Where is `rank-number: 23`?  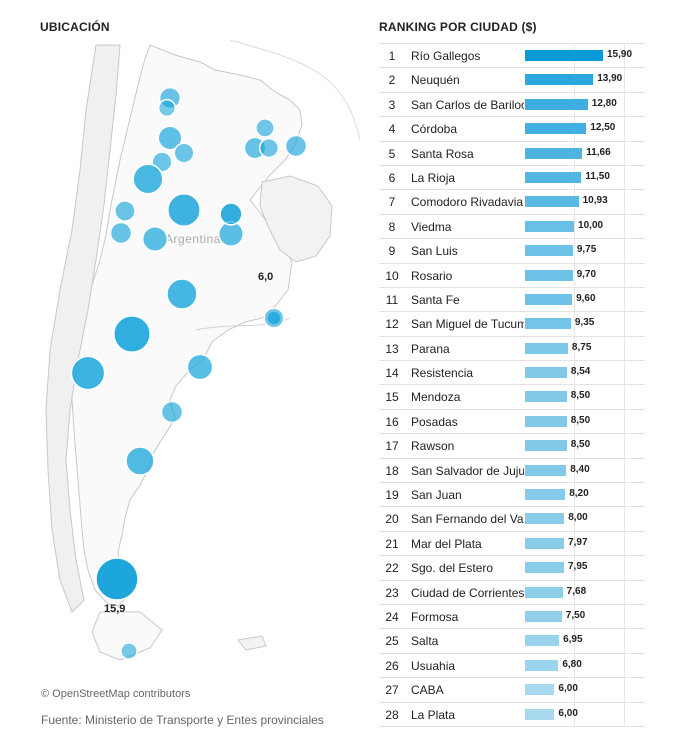
rank-number: 23 is located at coordinates (392, 592).